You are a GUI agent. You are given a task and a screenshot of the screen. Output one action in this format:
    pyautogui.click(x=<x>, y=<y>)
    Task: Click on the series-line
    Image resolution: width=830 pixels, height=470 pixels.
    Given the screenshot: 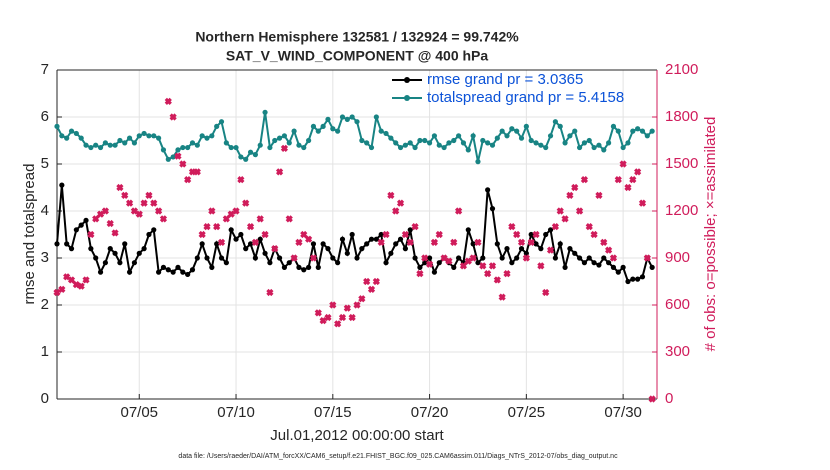 What is the action you would take?
    pyautogui.click(x=354, y=137)
    